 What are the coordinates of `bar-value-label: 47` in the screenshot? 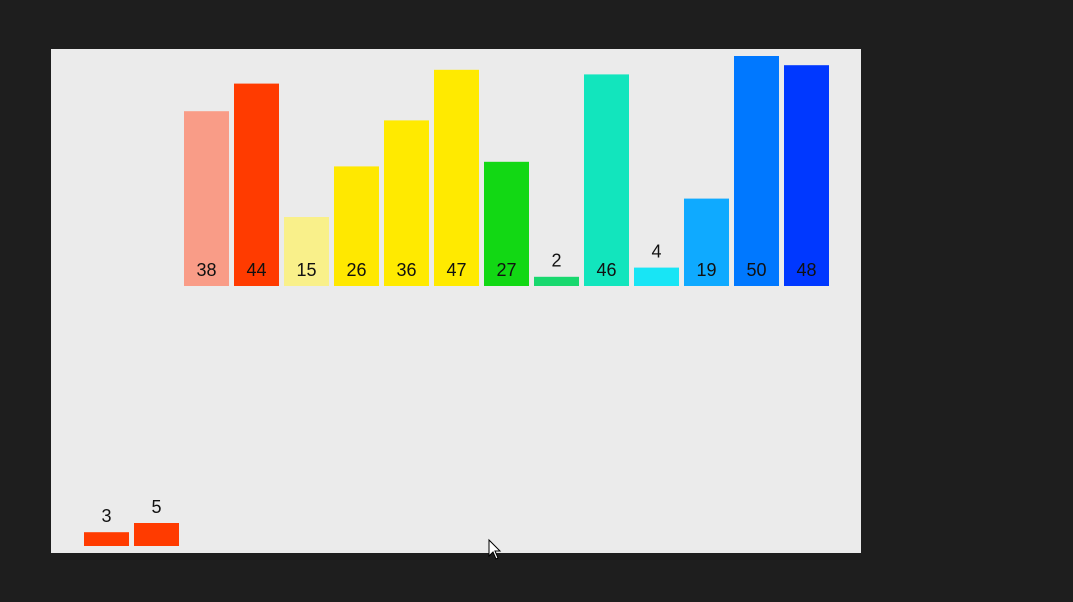 It's located at (456, 270).